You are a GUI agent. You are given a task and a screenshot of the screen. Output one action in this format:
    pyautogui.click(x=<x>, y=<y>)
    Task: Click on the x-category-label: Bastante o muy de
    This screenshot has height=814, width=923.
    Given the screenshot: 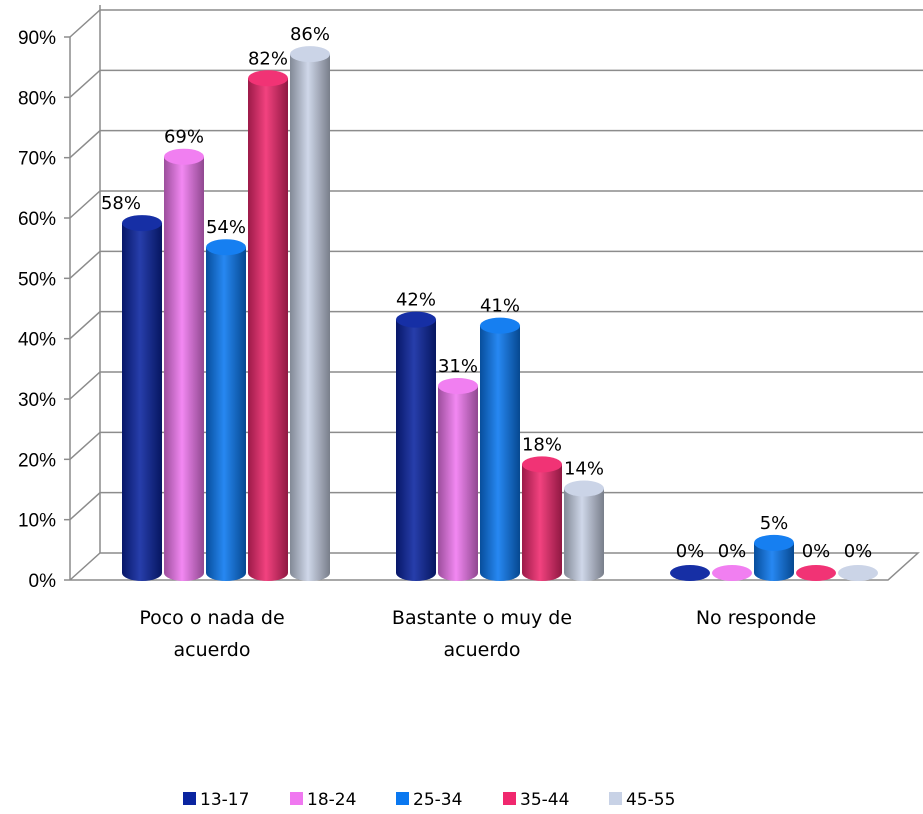 What is the action you would take?
    pyautogui.click(x=482, y=618)
    